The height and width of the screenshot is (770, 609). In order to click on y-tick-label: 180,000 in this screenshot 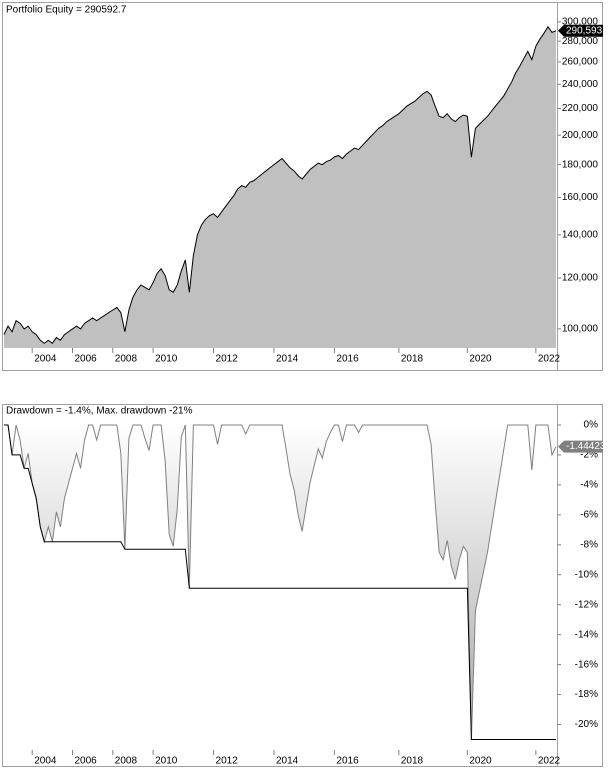, I will do `click(580, 164)`.